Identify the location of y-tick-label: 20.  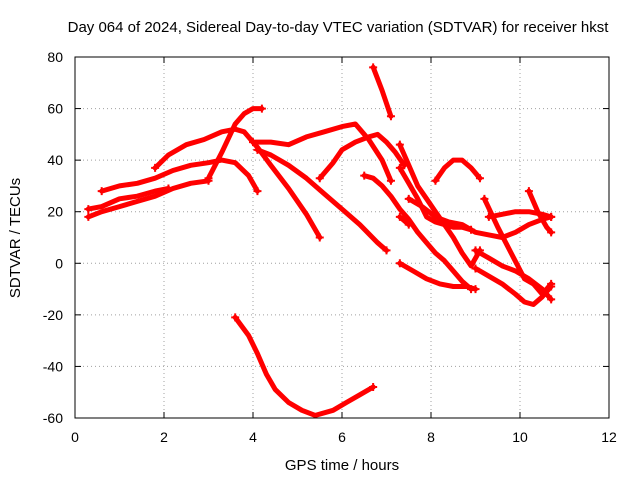
(55, 212).